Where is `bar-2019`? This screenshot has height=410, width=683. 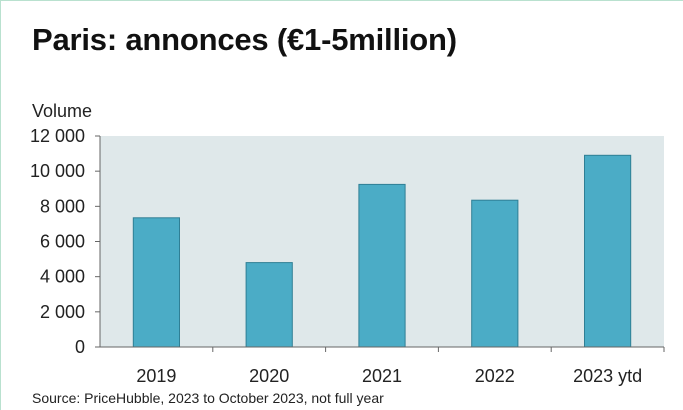 bar-2019 is located at coordinates (156, 282).